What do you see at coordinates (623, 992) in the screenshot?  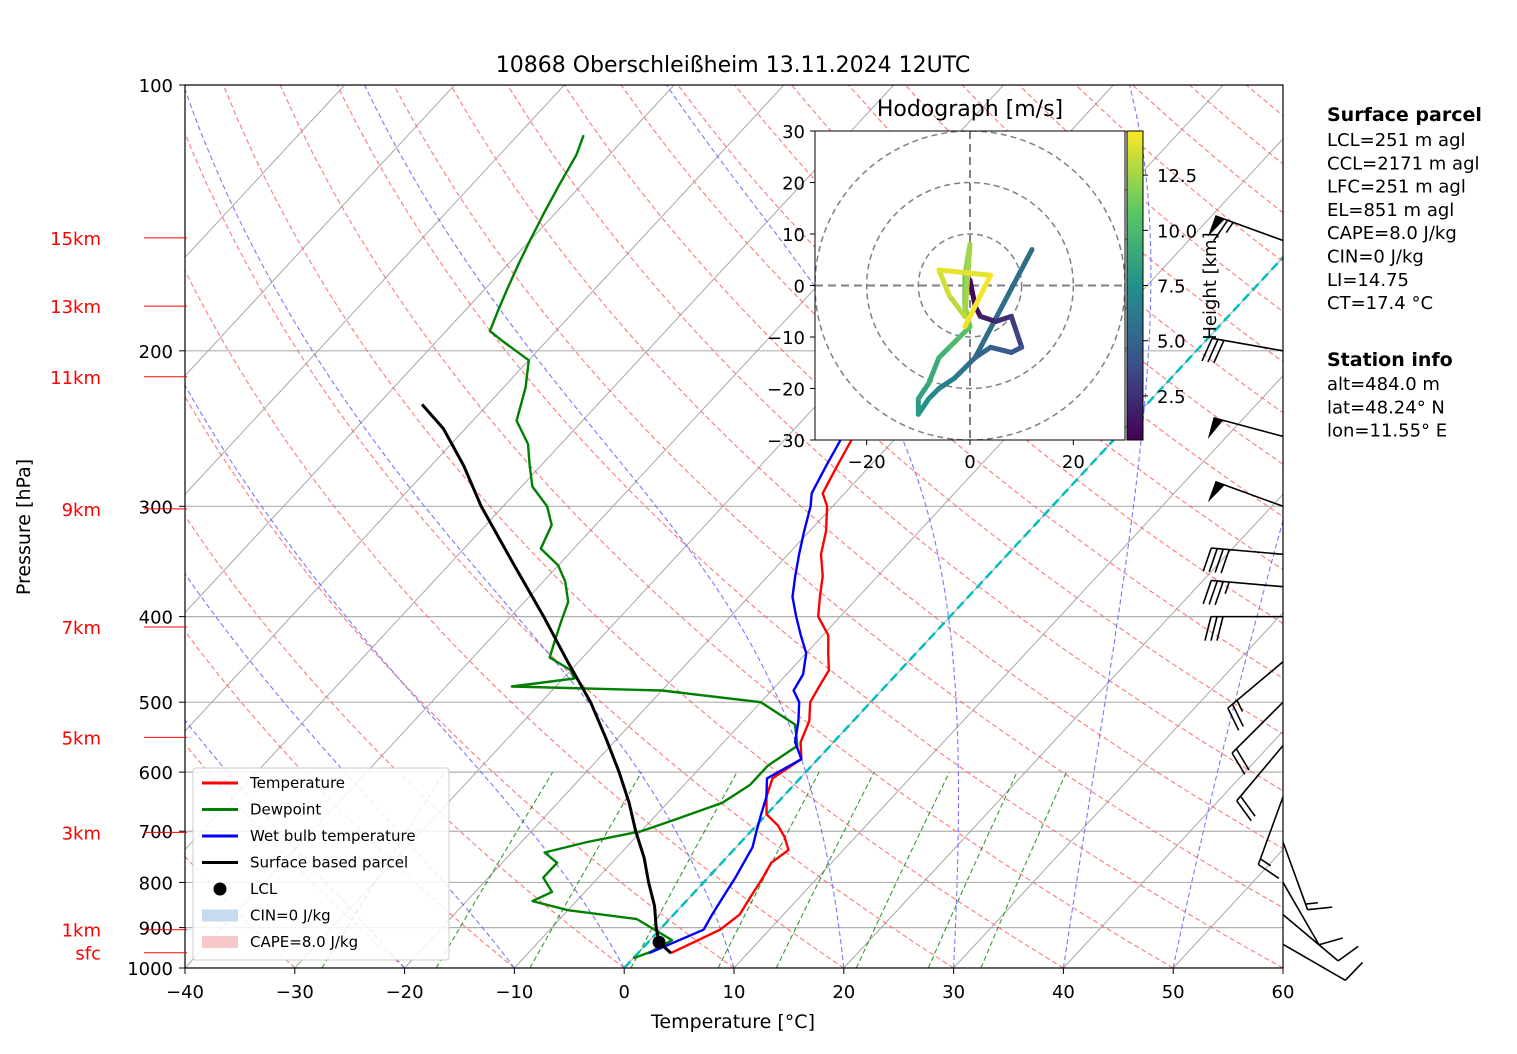 I see `x-tick-label: 0` at bounding box center [623, 992].